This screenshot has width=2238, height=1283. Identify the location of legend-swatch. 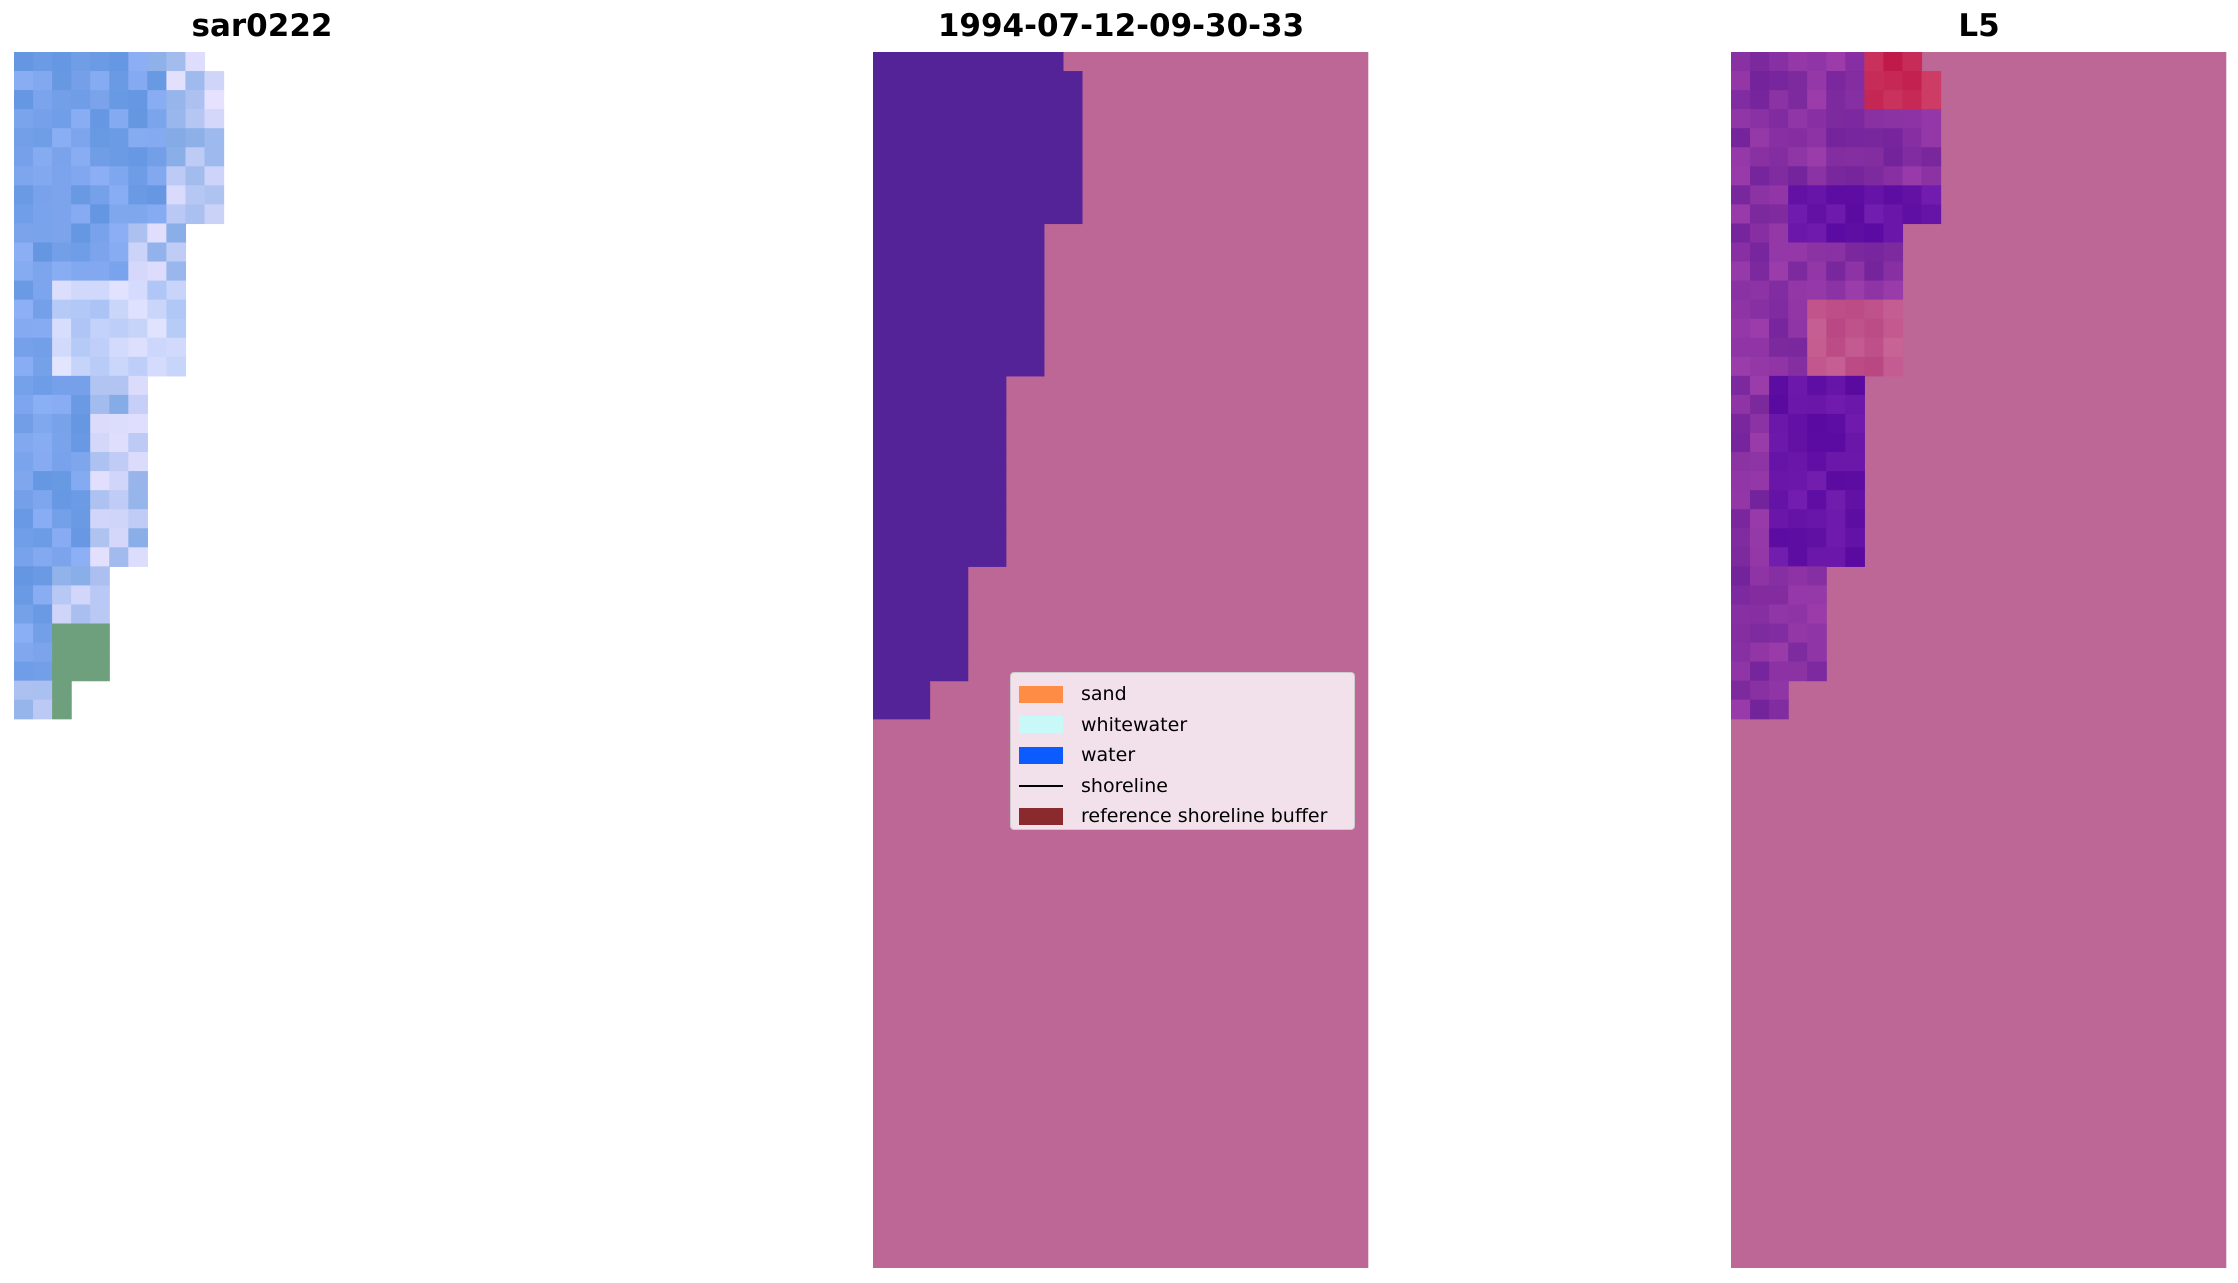
(1041, 694).